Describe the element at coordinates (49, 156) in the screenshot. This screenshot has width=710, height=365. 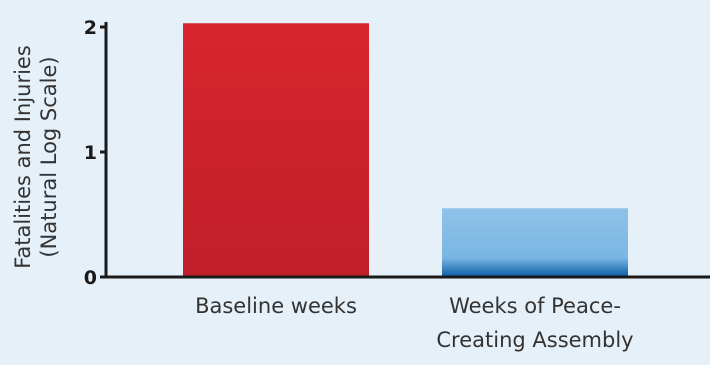
I see `y-axis-title-line-2: (Natural Log Scale)` at that location.